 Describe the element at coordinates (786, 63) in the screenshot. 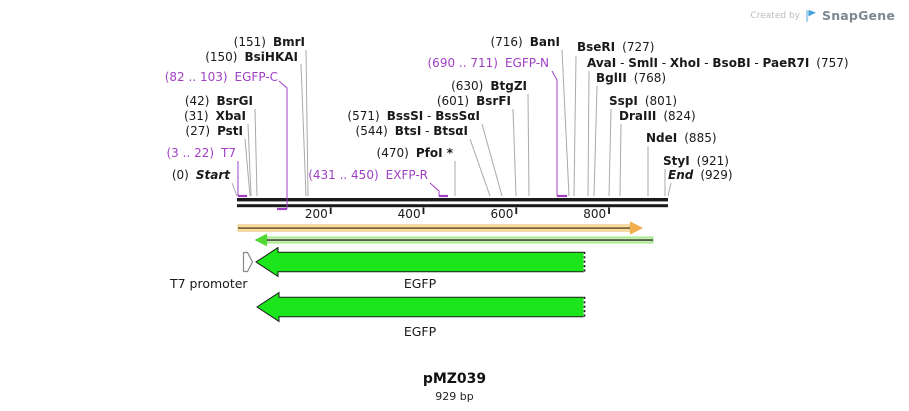

I see `site-name: PaeR7I` at that location.